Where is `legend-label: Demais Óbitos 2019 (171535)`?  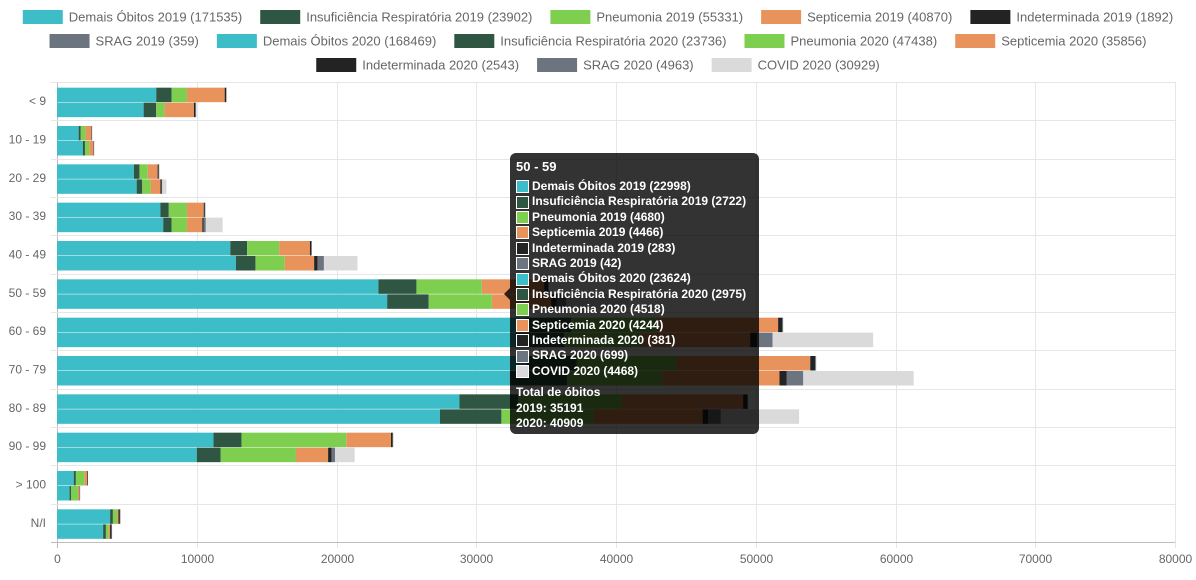
legend-label: Demais Óbitos 2019 (171535) is located at coordinates (155, 17).